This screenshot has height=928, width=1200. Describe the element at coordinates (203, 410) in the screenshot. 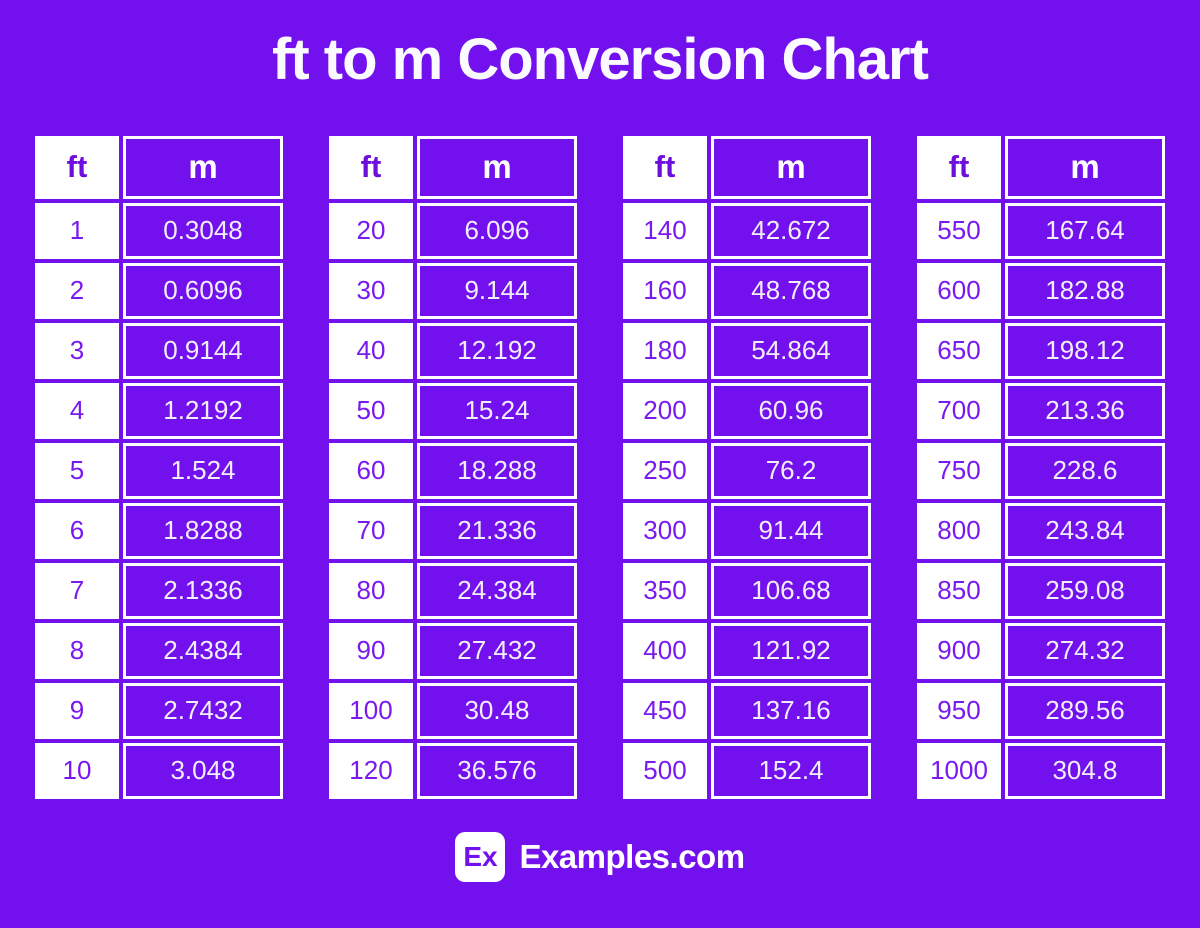

I see `m-value-cell: 1.2192` at that location.